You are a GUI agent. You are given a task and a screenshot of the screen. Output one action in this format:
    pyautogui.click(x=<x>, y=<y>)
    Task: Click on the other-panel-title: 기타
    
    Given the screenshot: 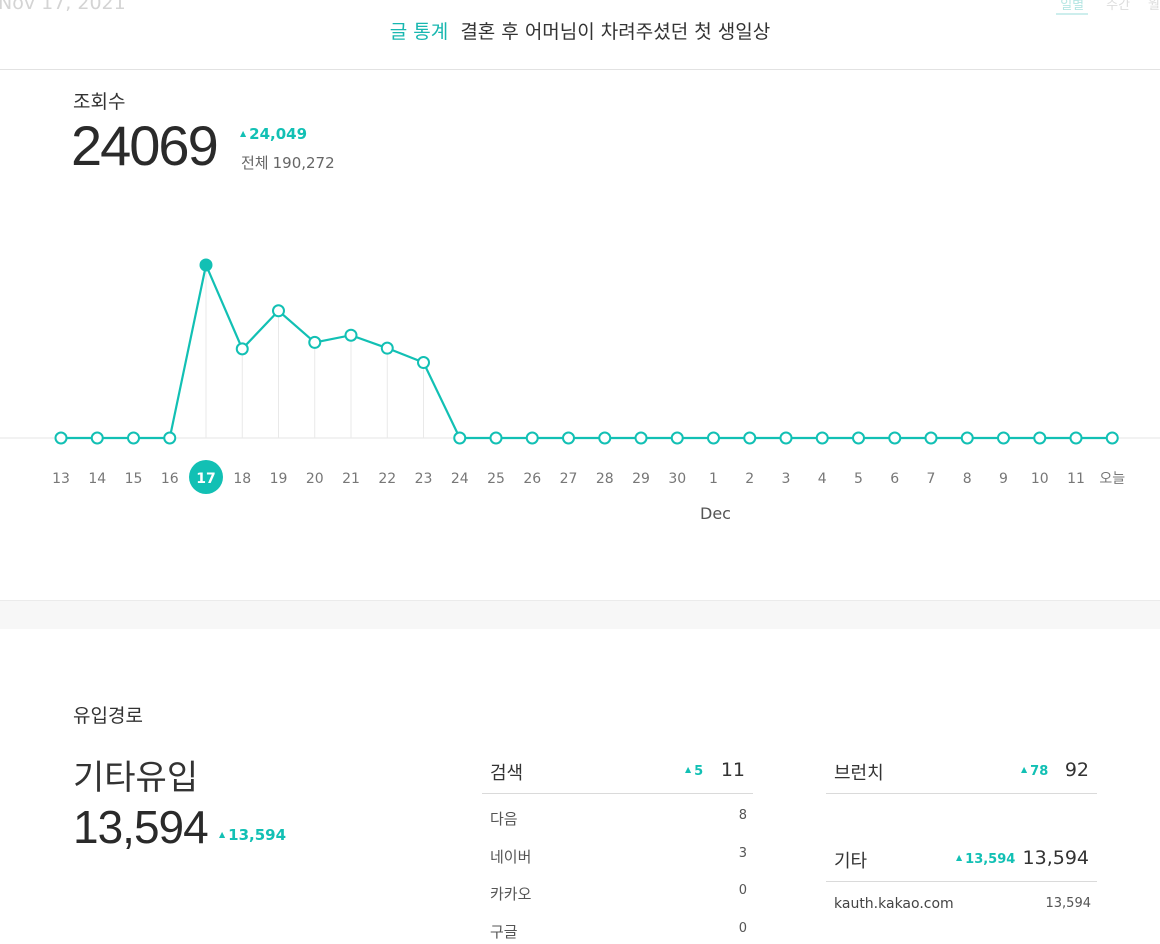 What is the action you would take?
    pyautogui.click(x=850, y=860)
    